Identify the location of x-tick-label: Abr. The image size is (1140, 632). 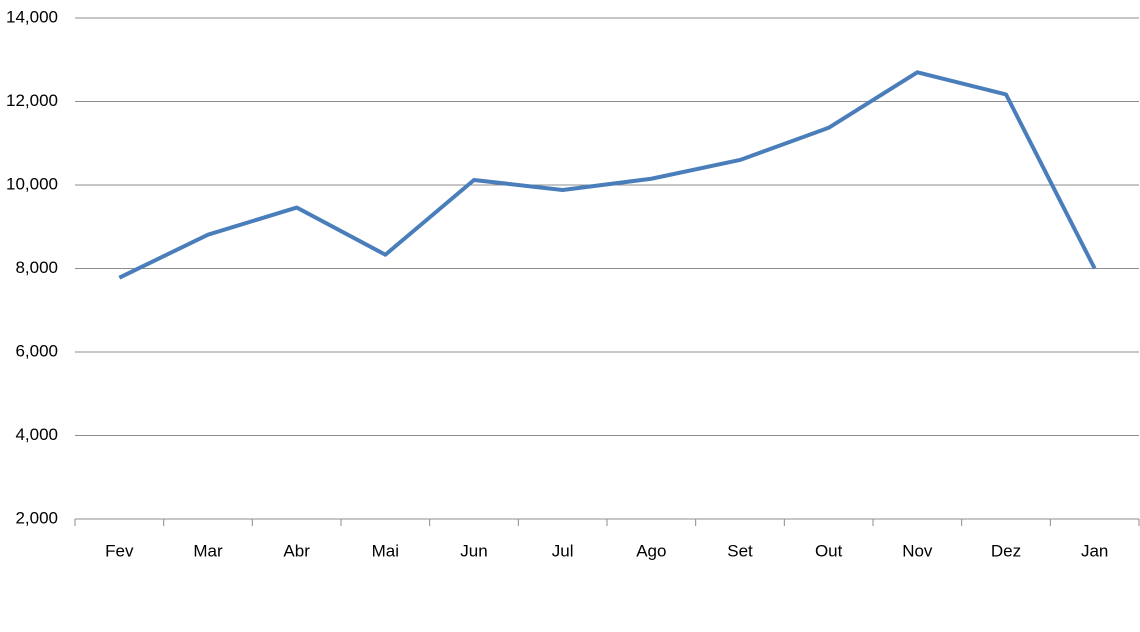
(296, 550).